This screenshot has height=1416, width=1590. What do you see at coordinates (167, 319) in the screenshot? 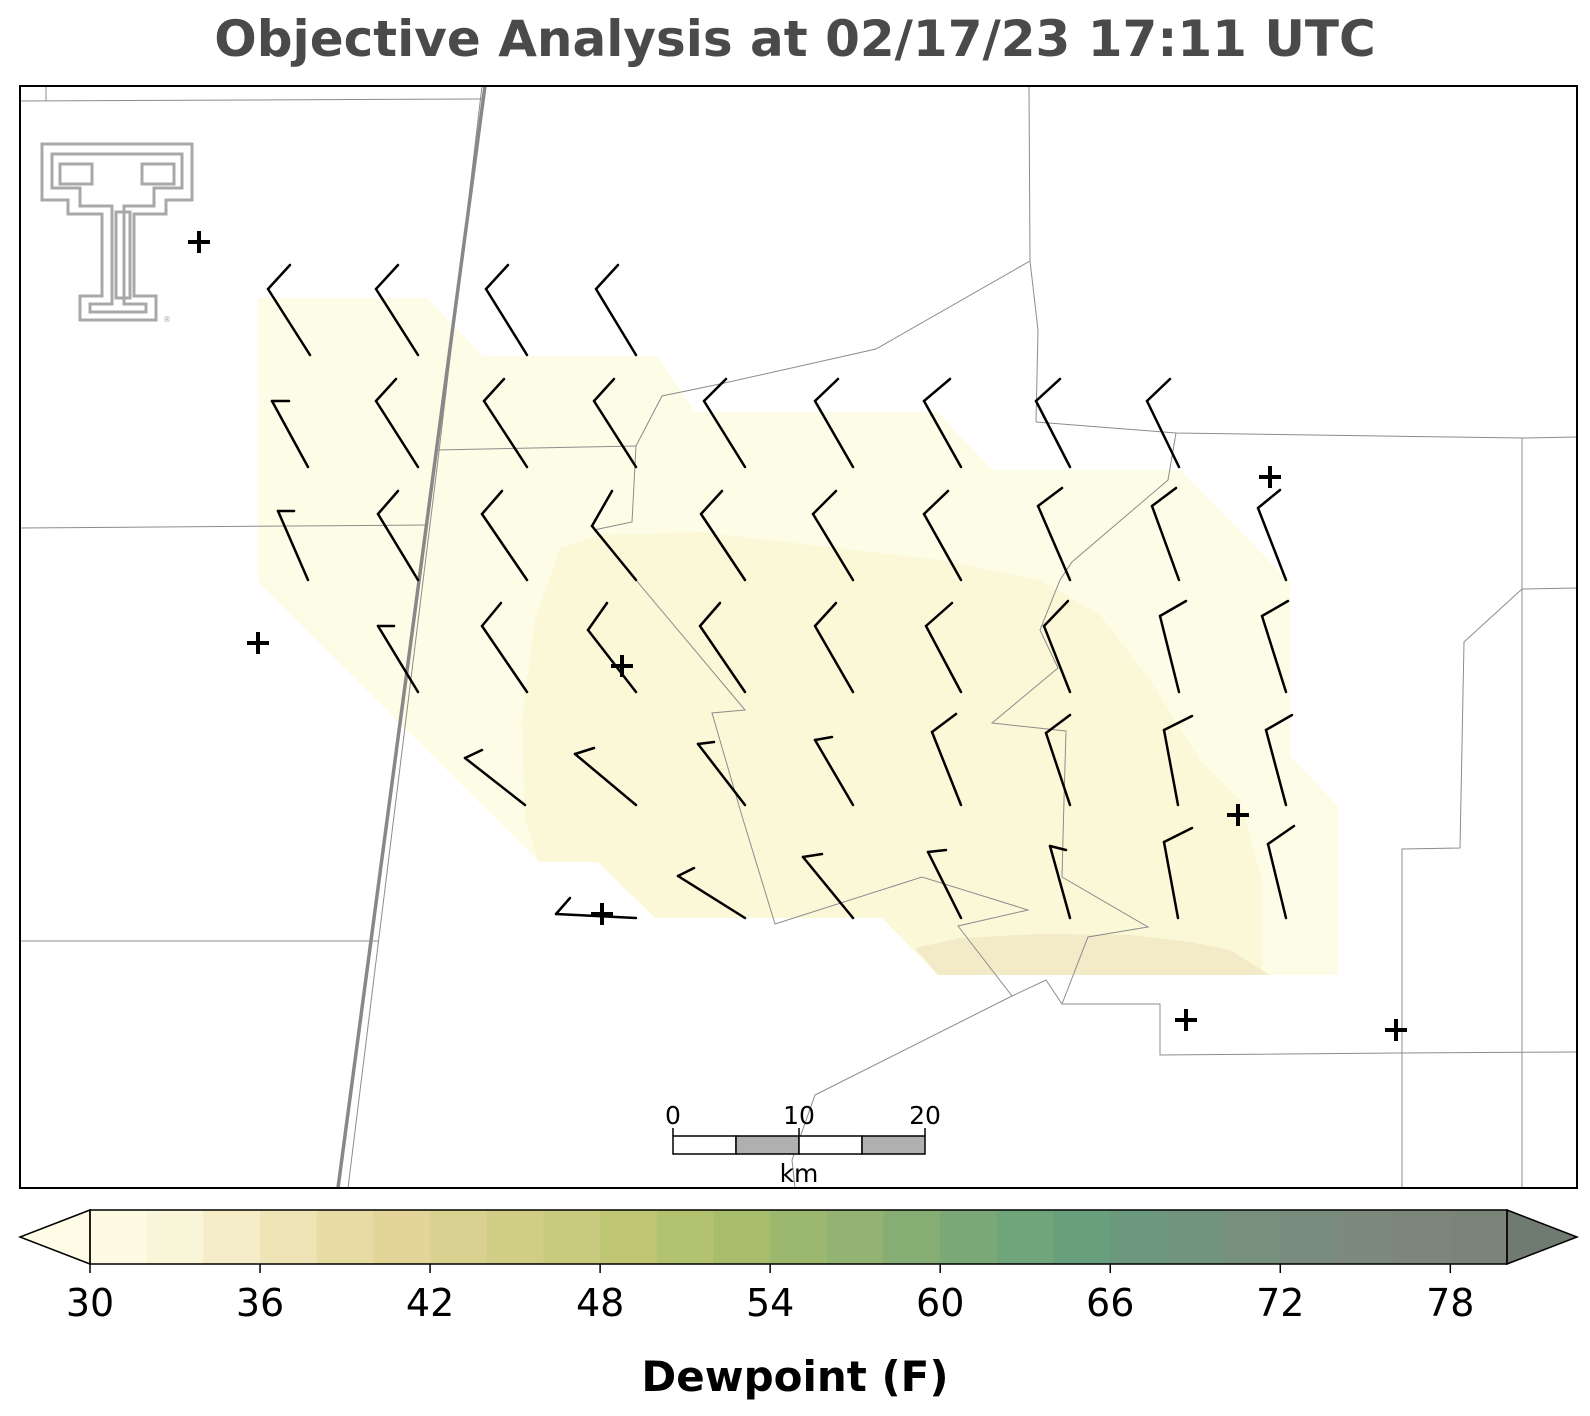
I see `logo-registered-mark: ®` at bounding box center [167, 319].